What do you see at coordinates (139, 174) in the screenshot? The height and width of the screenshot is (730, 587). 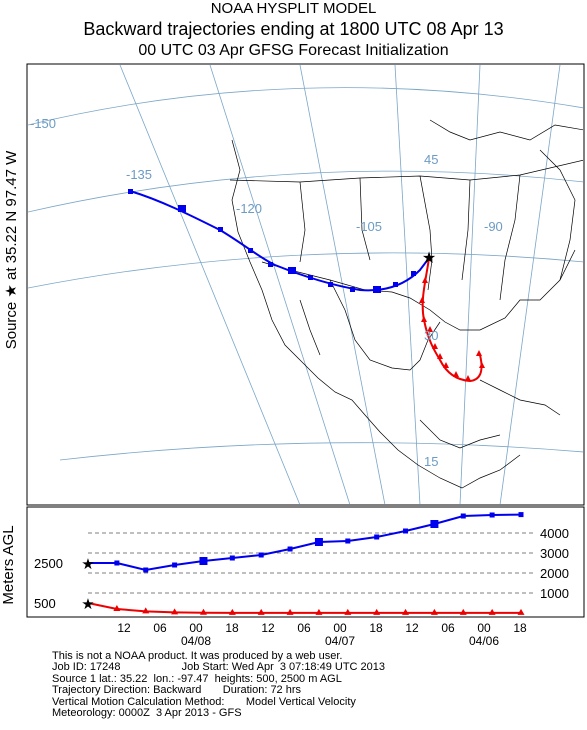 I see `lon-label: -135` at bounding box center [139, 174].